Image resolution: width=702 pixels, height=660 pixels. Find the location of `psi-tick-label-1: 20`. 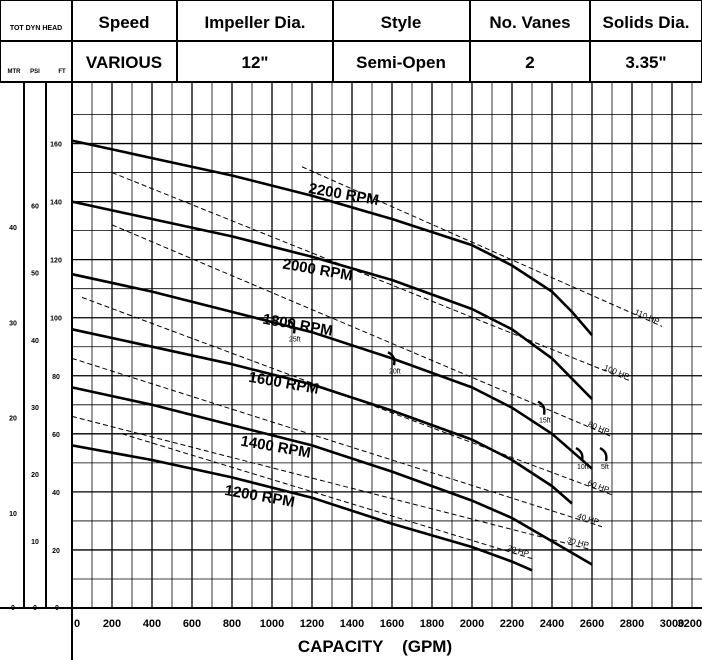

psi-tick-label-1: 20 is located at coordinates (35, 475).